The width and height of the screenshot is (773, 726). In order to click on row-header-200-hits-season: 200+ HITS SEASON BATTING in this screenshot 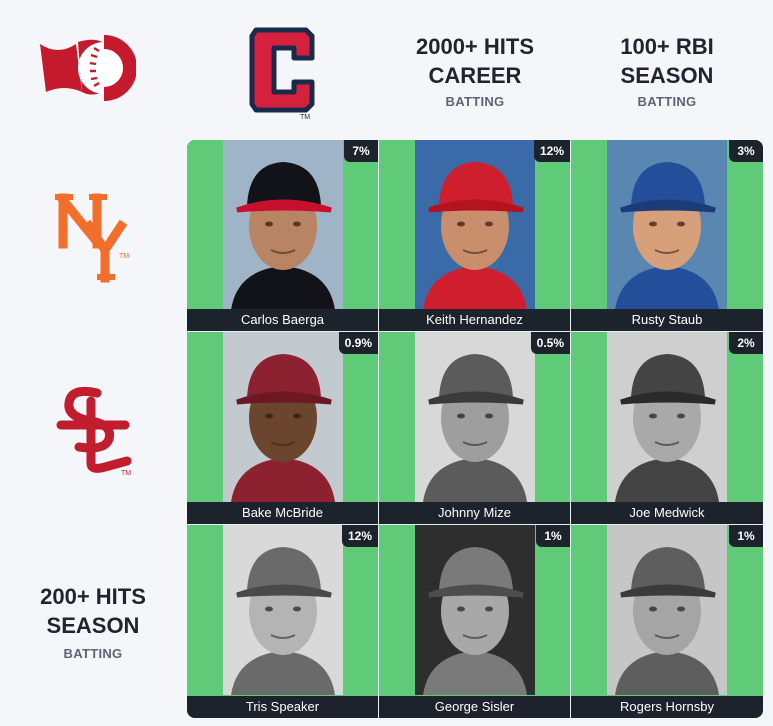, I will do `click(93, 621)`.